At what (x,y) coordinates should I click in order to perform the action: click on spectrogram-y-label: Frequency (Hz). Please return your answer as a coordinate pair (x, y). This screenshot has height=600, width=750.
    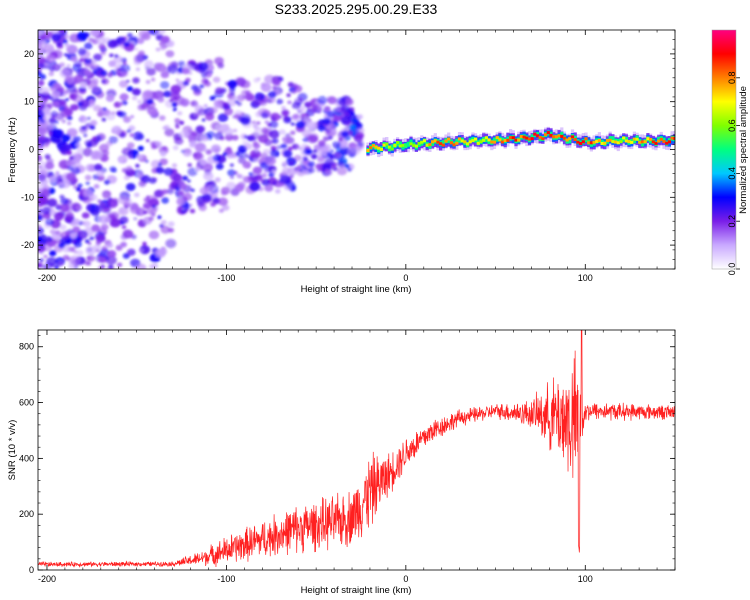
    Looking at the image, I should click on (12, 149).